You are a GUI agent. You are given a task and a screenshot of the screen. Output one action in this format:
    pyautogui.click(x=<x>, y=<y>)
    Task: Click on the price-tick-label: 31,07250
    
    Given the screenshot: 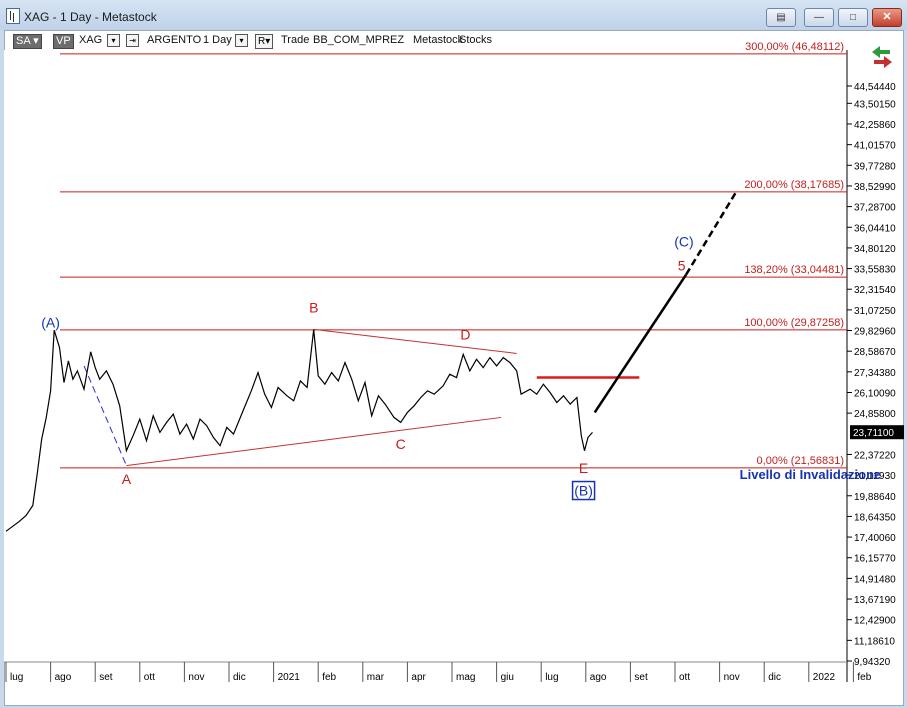 What is the action you would take?
    pyautogui.click(x=875, y=311)
    